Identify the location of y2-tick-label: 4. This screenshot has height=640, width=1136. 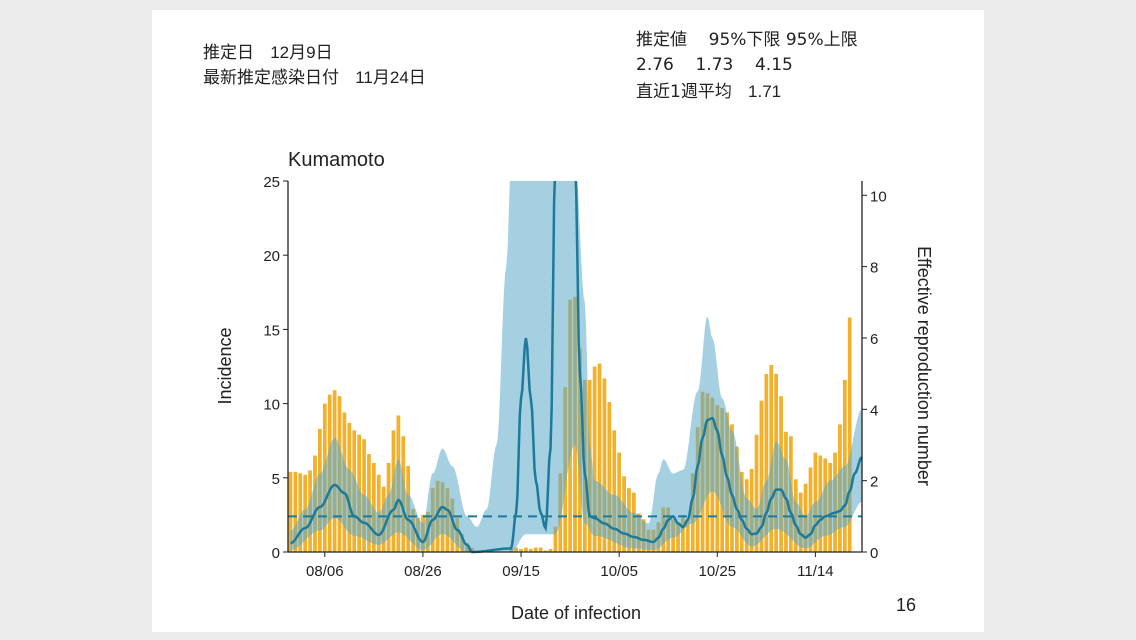
(874, 410).